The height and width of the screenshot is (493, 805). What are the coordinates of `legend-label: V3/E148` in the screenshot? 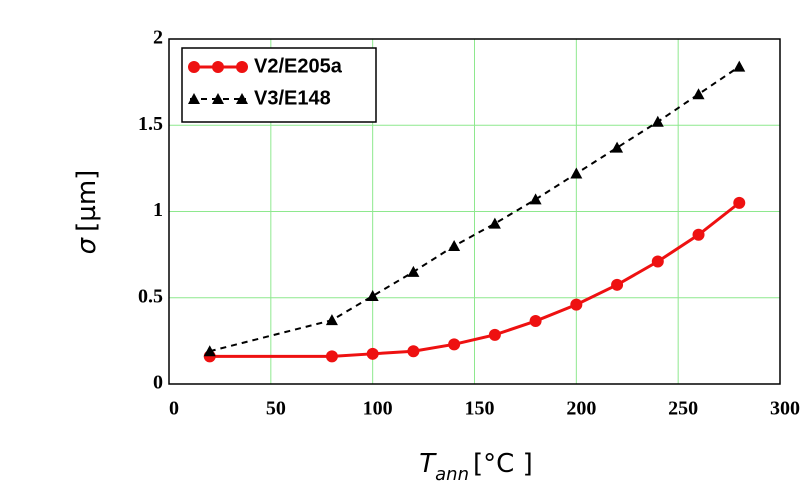 It's located at (292, 98).